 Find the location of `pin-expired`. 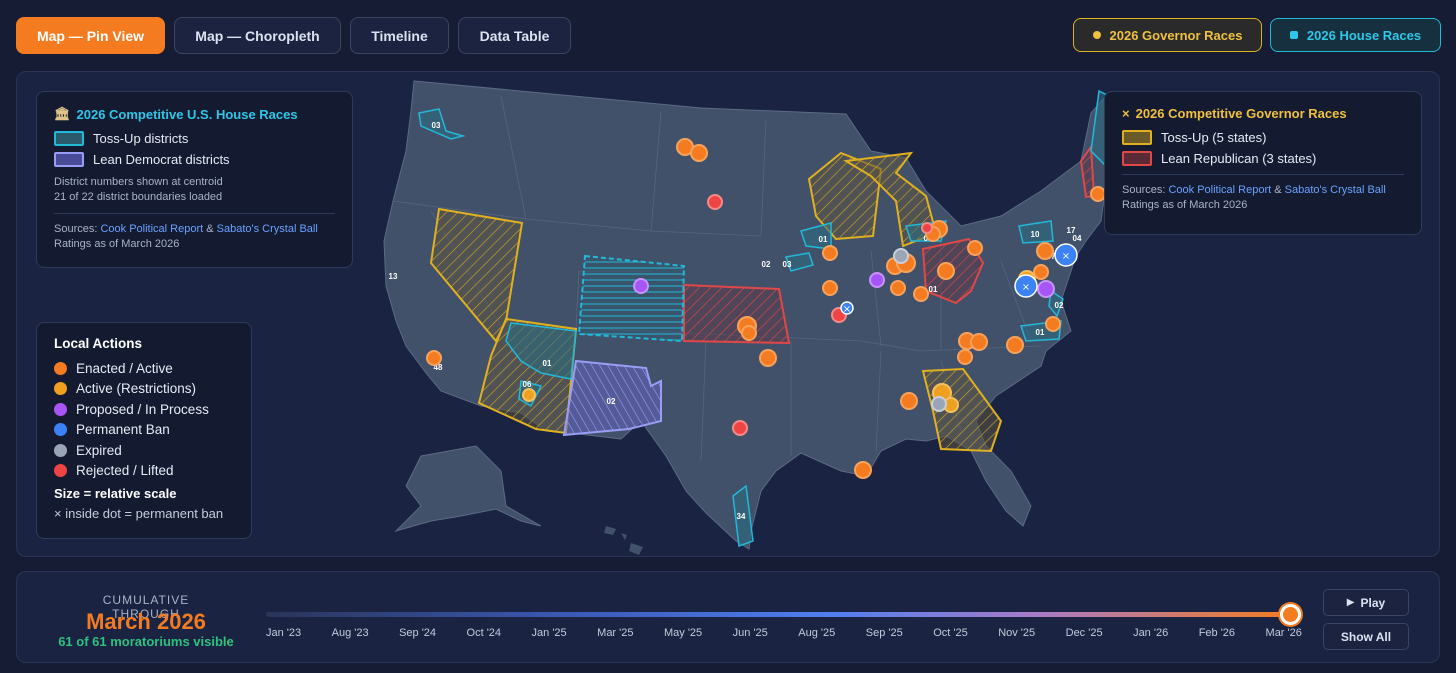

pin-expired is located at coordinates (939, 404).